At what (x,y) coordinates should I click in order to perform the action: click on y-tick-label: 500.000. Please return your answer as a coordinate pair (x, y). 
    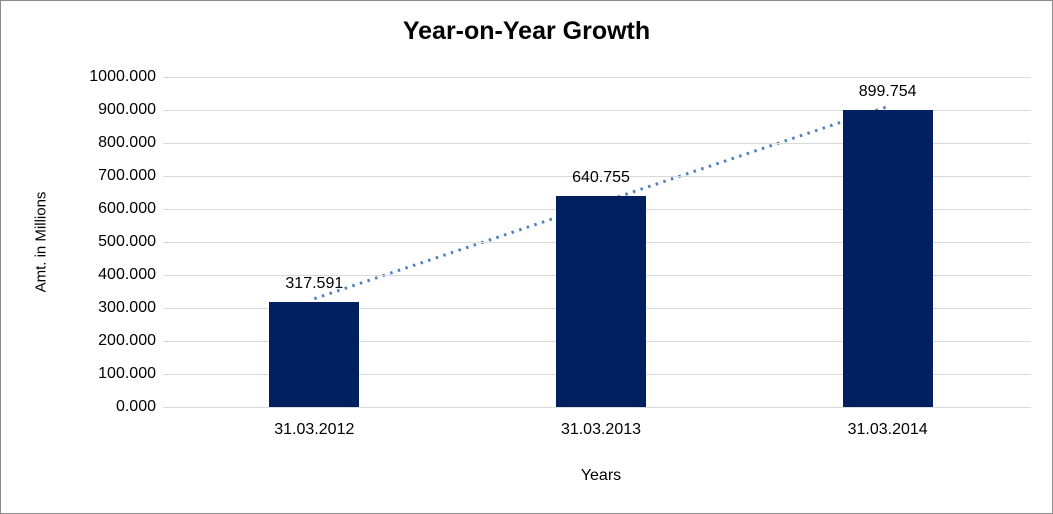
    Looking at the image, I should click on (127, 241).